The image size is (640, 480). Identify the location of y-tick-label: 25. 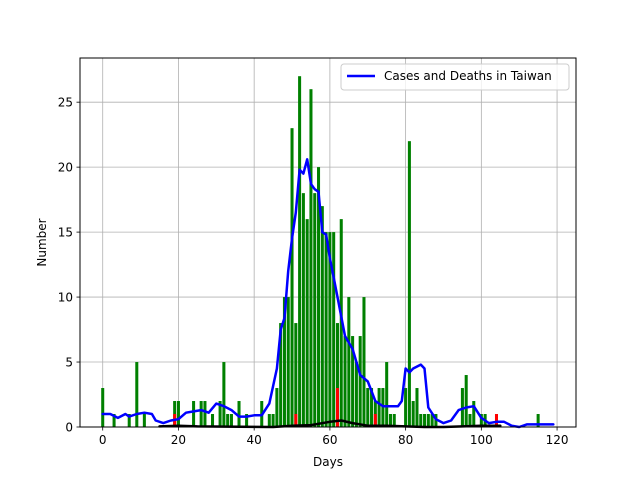
(65, 103).